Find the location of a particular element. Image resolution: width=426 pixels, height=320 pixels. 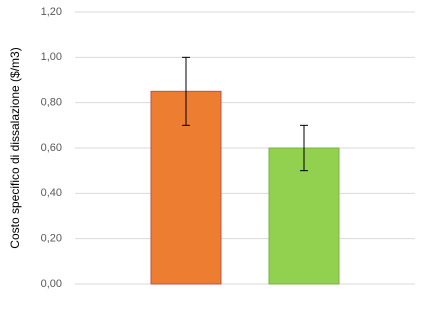

y-tick-label: 0,40 is located at coordinates (51, 193).